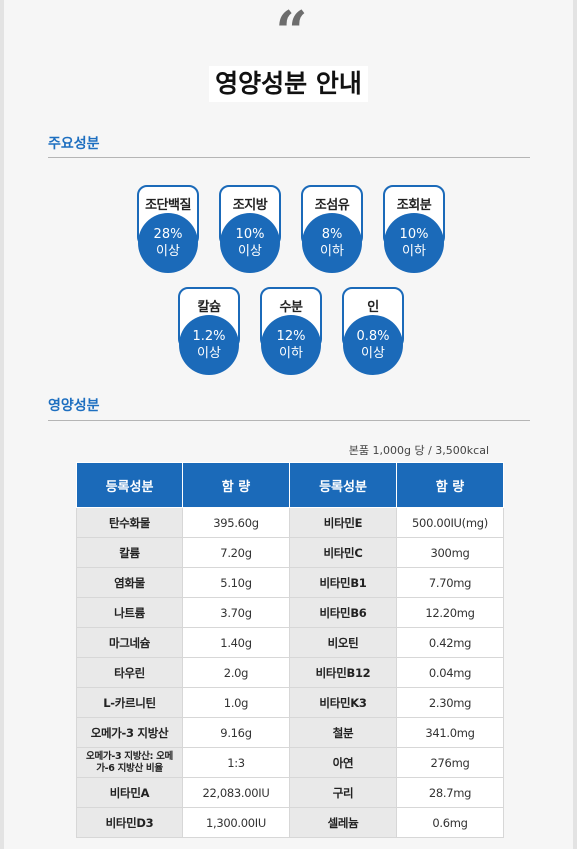 The width and height of the screenshot is (577, 849). What do you see at coordinates (129, 732) in the screenshot?
I see `ingredient-name: 오메가-3 지방산` at bounding box center [129, 732].